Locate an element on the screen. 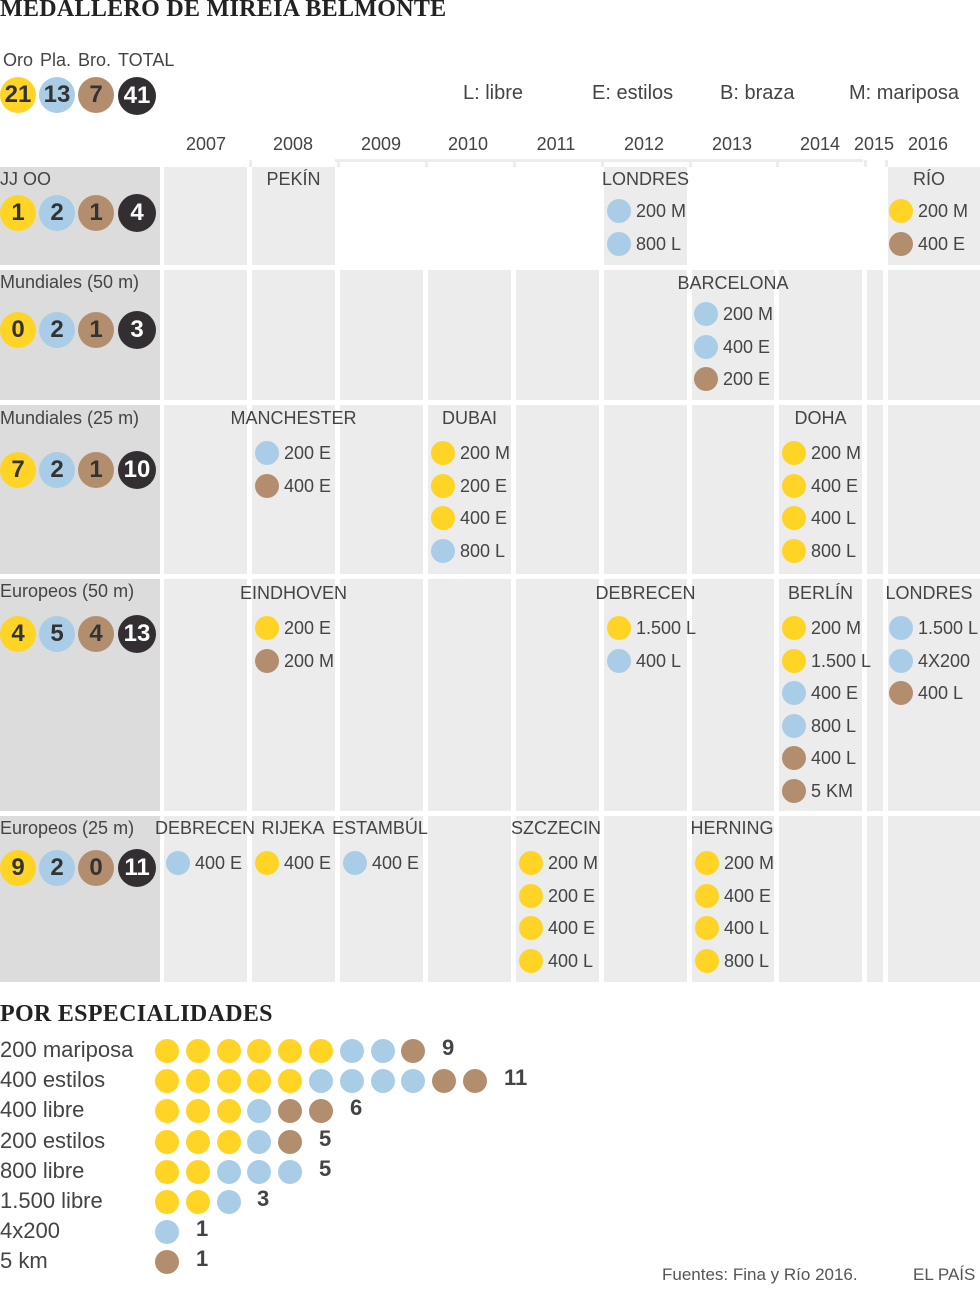 This screenshot has height=1289, width=980. legend-braza: B: braza is located at coordinates (757, 93).